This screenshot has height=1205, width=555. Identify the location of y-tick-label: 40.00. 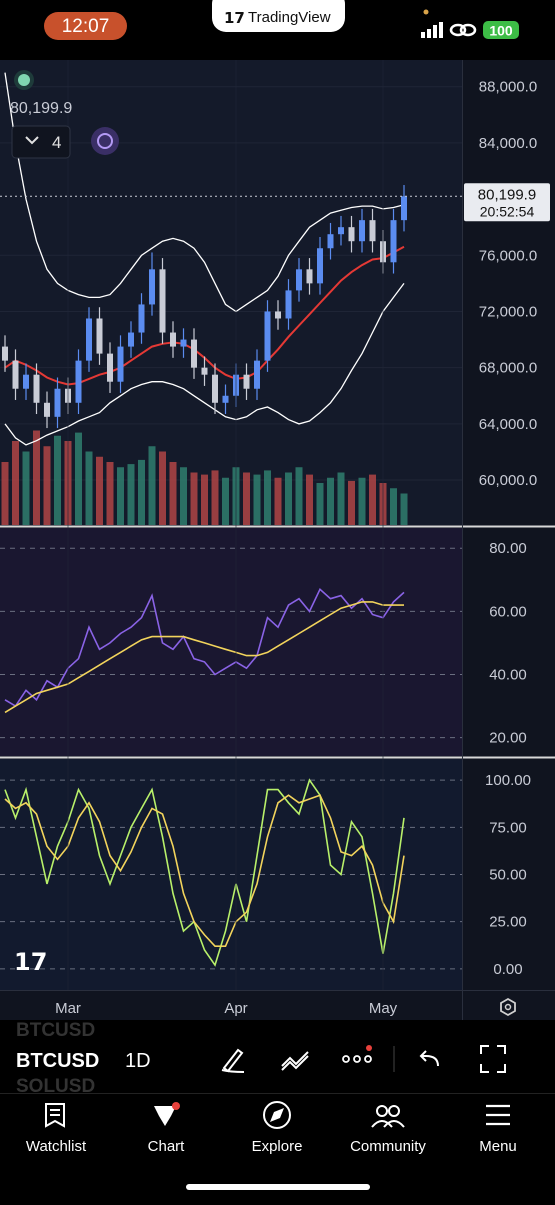
(508, 675).